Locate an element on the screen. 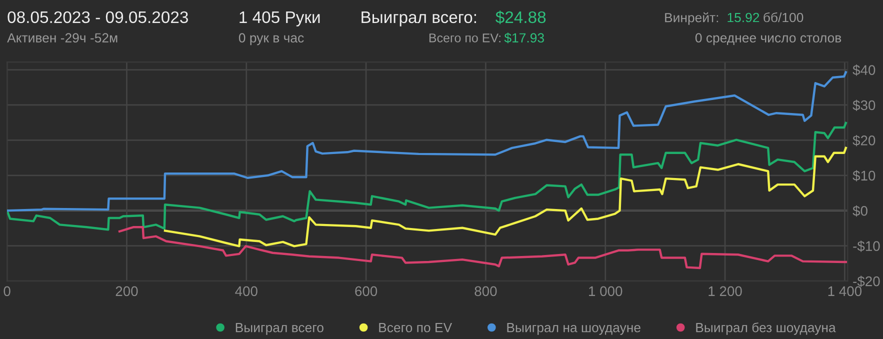 The image size is (883, 339). x-tick-label: 200 is located at coordinates (127, 291).